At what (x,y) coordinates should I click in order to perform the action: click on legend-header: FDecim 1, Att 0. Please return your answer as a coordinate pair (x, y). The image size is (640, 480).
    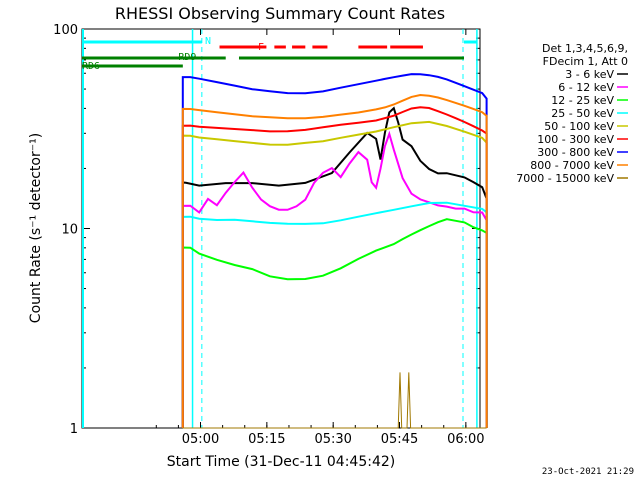
    Looking at the image, I should click on (585, 61).